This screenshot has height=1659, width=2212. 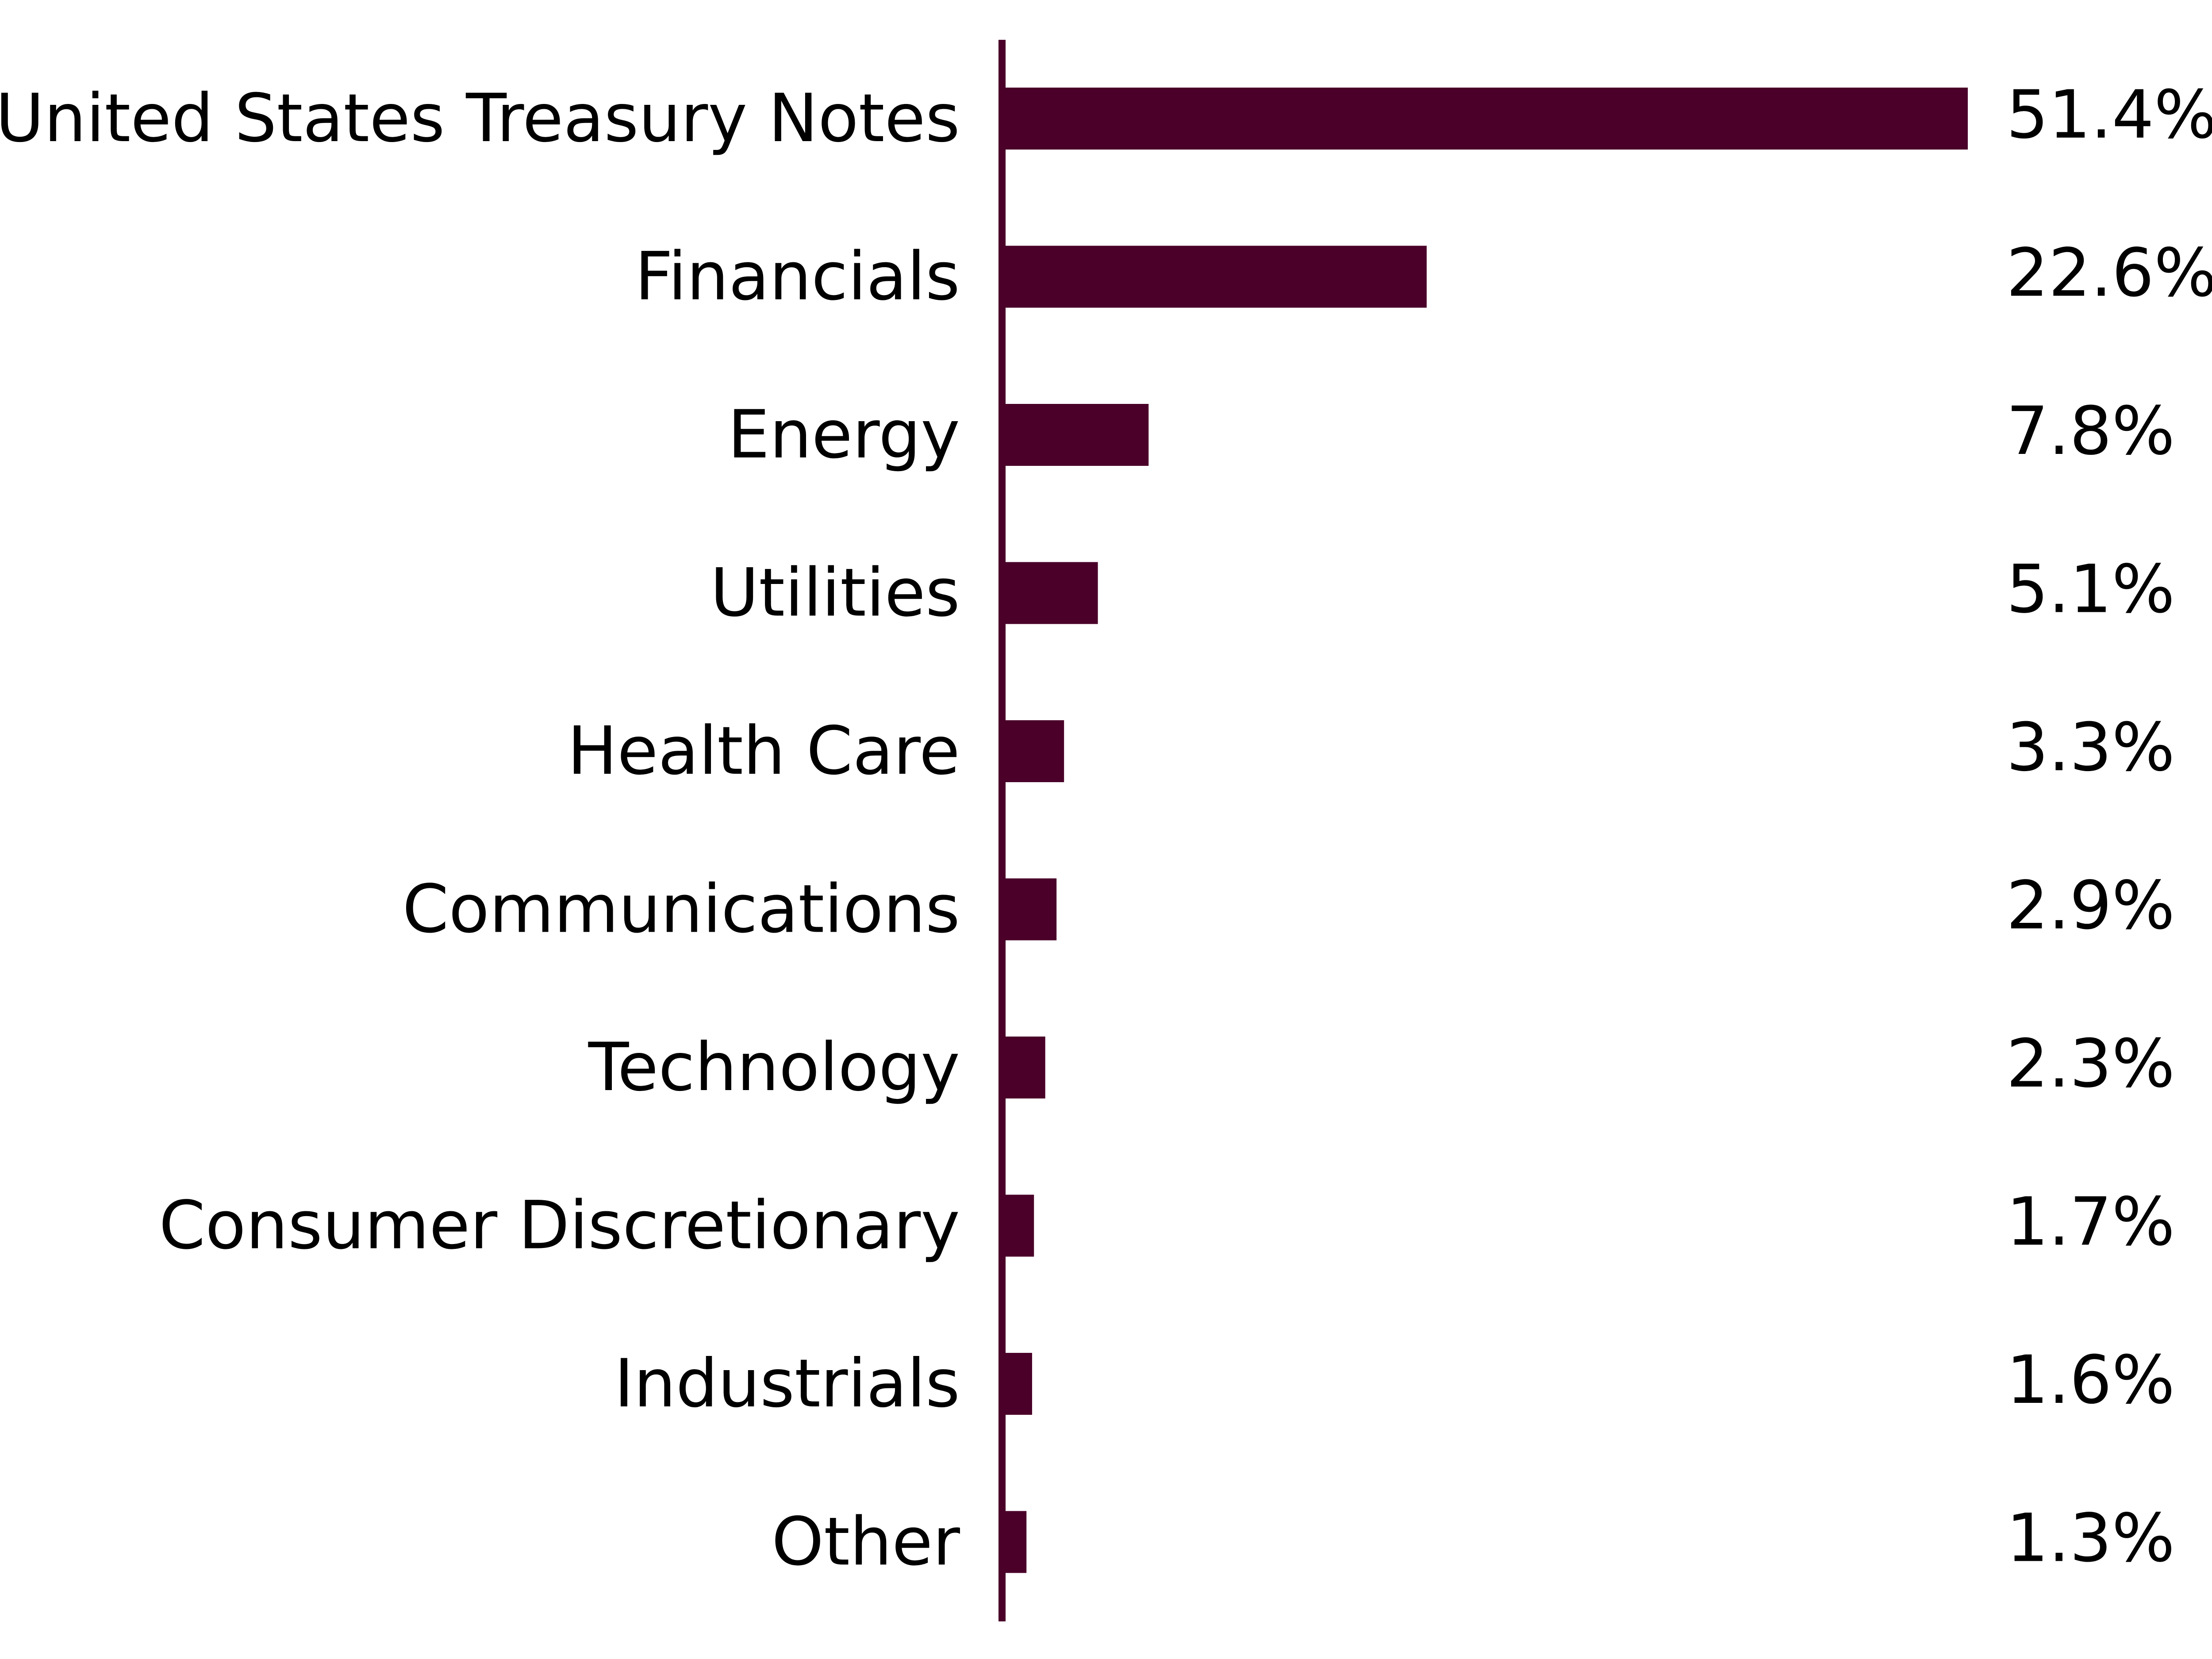 I want to click on value-label-financials: 22.6%, so click(x=2109, y=274).